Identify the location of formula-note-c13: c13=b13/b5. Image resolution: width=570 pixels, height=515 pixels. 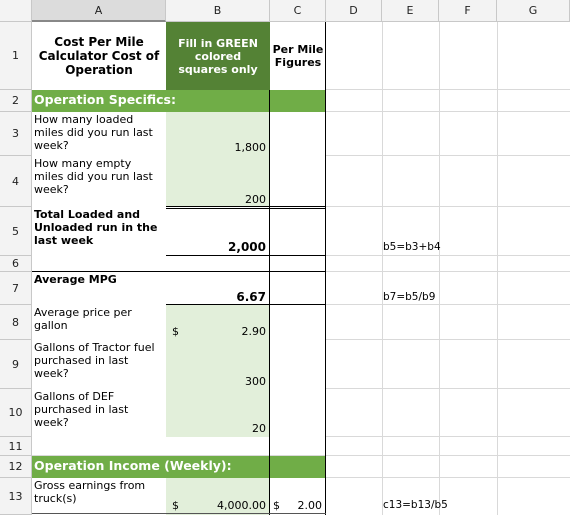
(442, 496).